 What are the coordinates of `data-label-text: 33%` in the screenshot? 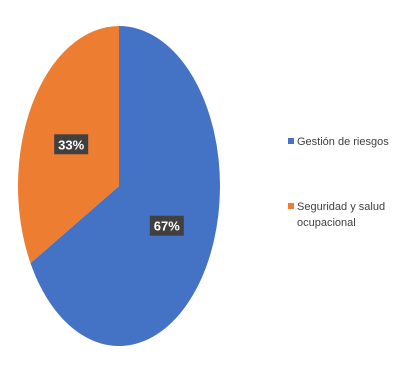 It's located at (71, 144).